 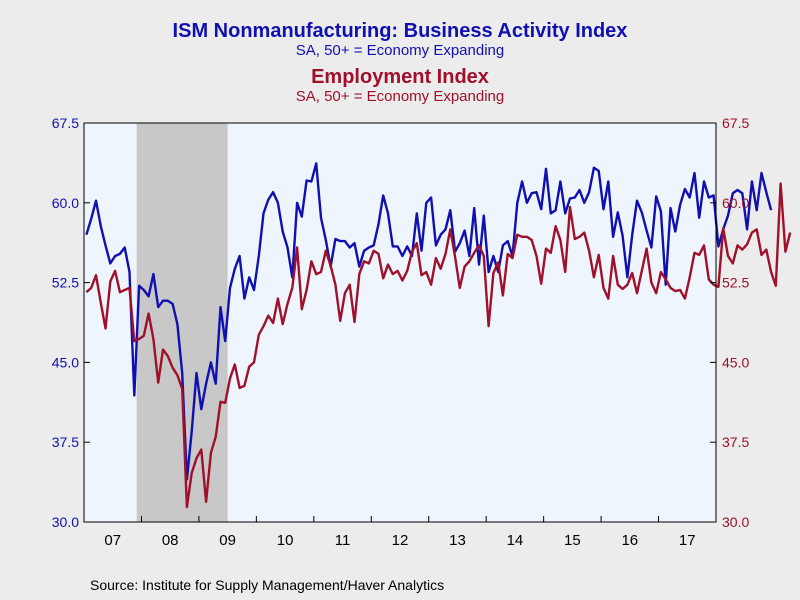 What do you see at coordinates (65, 522) in the screenshot?
I see `y-tick-label-left: 30.0` at bounding box center [65, 522].